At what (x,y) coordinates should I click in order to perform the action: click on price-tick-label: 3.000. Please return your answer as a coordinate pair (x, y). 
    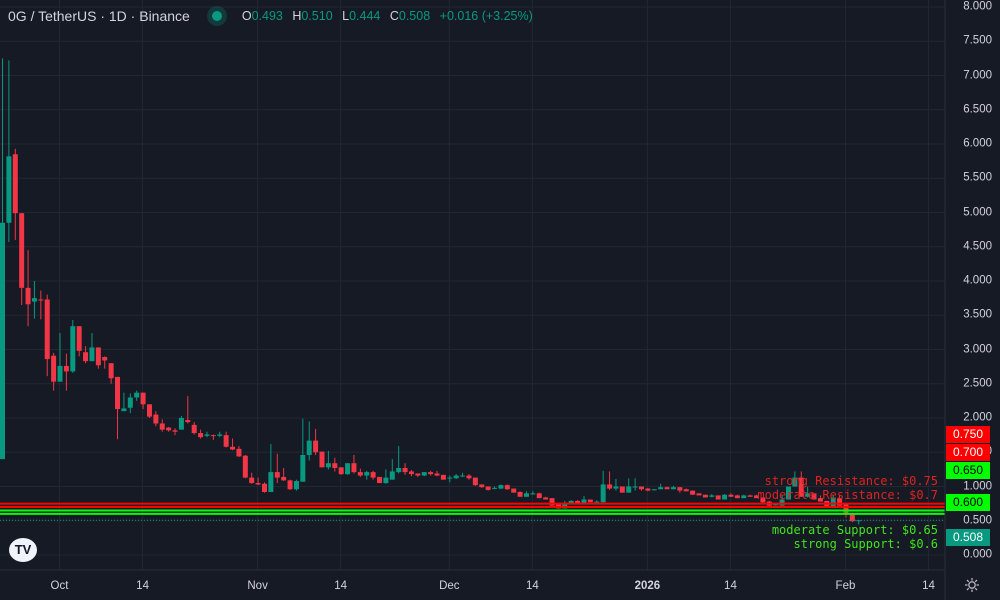
    Looking at the image, I should click on (977, 349).